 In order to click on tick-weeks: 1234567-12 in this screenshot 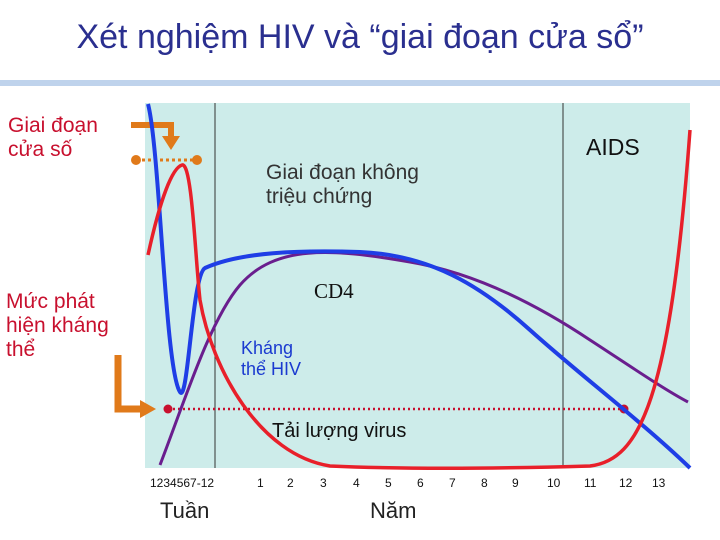, I will do `click(182, 483)`.